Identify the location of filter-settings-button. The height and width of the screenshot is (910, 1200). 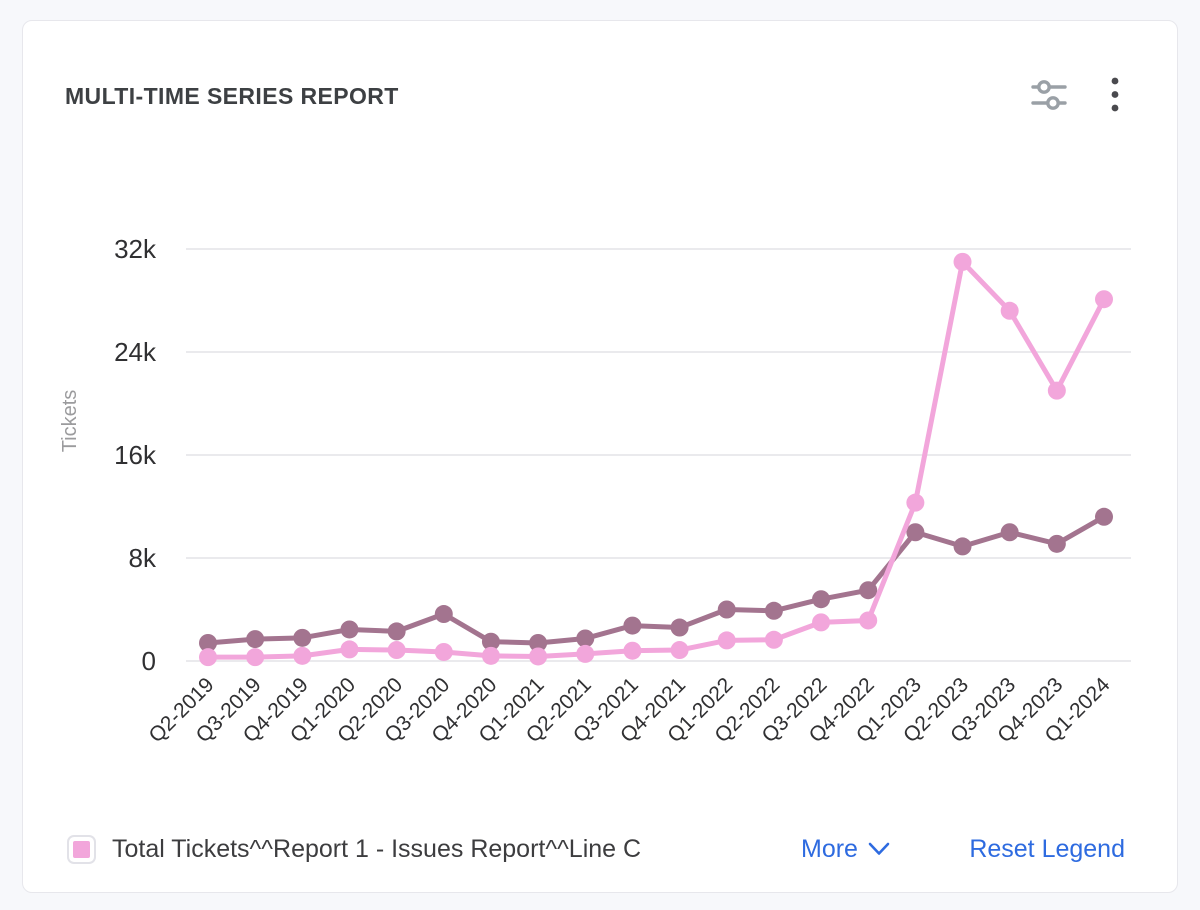
(1049, 95).